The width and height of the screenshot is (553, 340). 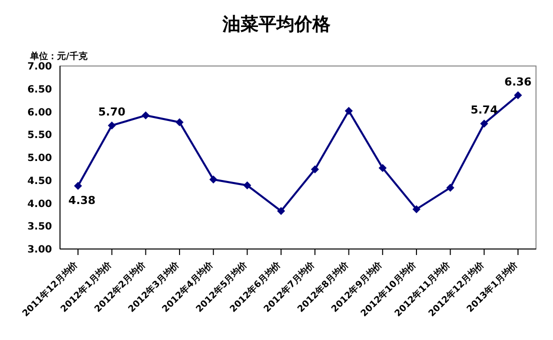 What do you see at coordinates (39, 204) in the screenshot?
I see `y-tick-label: 4.00` at bounding box center [39, 204].